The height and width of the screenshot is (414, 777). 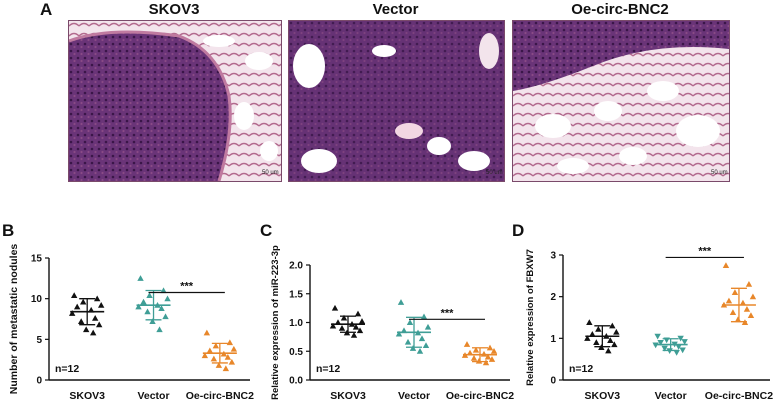 What do you see at coordinates (39, 340) in the screenshot?
I see `panel-b-y-tick-label: 5` at bounding box center [39, 340].